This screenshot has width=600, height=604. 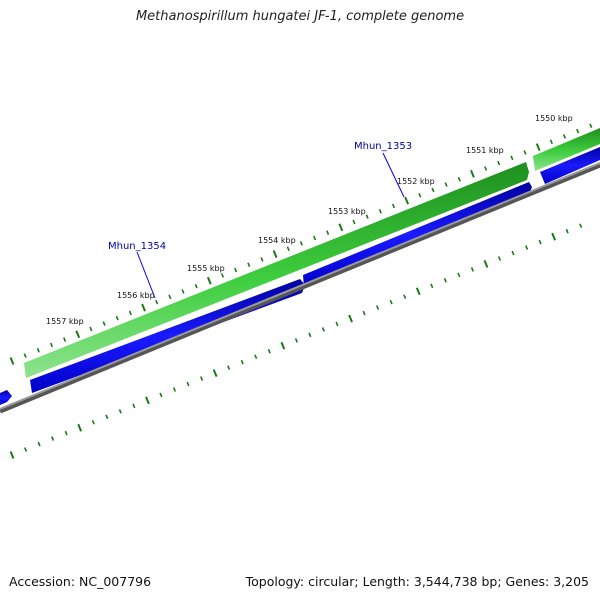 What do you see at coordinates (347, 211) in the screenshot?
I see `scale-label: 1553 kbp` at bounding box center [347, 211].